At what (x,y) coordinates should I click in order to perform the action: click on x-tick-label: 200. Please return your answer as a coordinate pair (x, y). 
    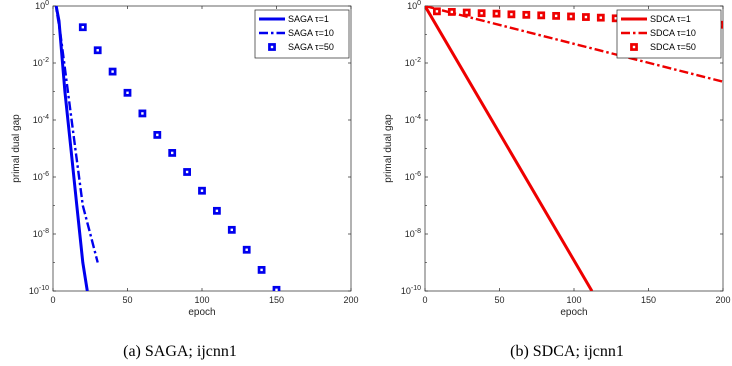
    Looking at the image, I should click on (350, 300).